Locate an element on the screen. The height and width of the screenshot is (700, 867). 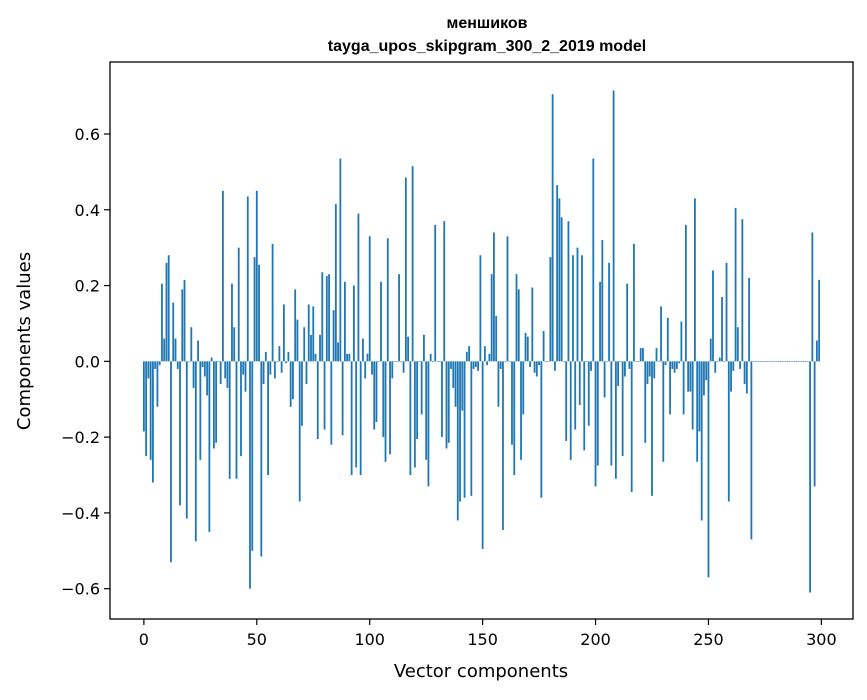
x-tick-label-100: 100 is located at coordinates (369, 639).